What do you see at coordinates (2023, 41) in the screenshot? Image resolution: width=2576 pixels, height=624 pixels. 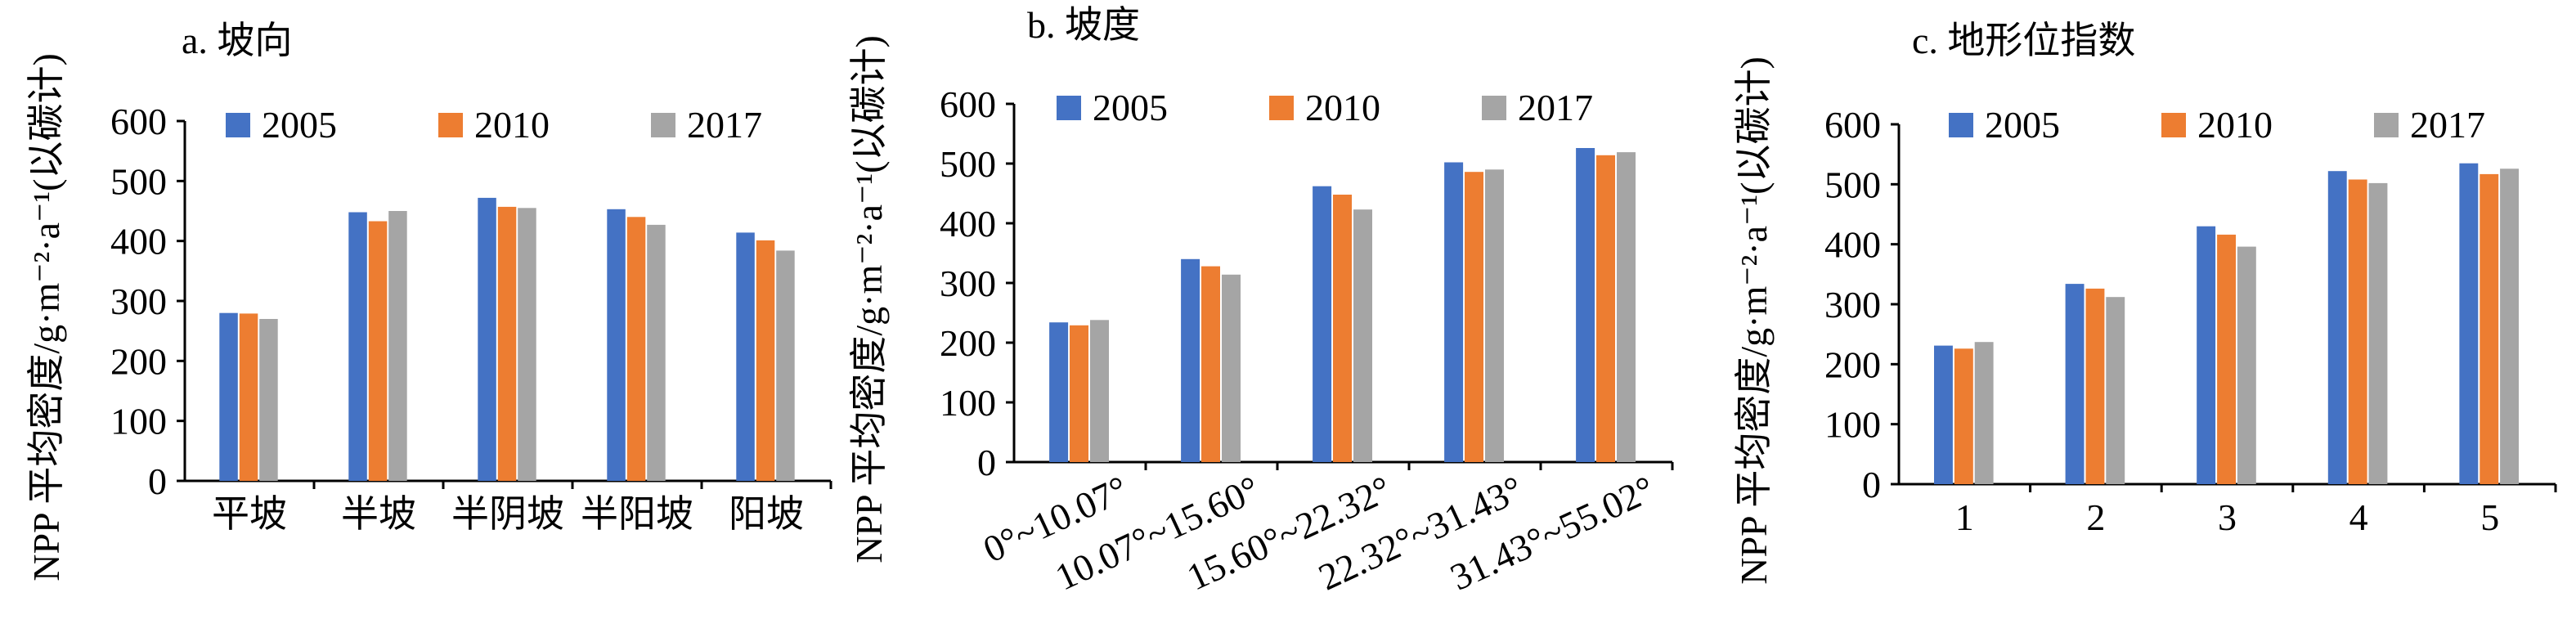 I see `chart-title: c. 地形位指数` at bounding box center [2023, 41].